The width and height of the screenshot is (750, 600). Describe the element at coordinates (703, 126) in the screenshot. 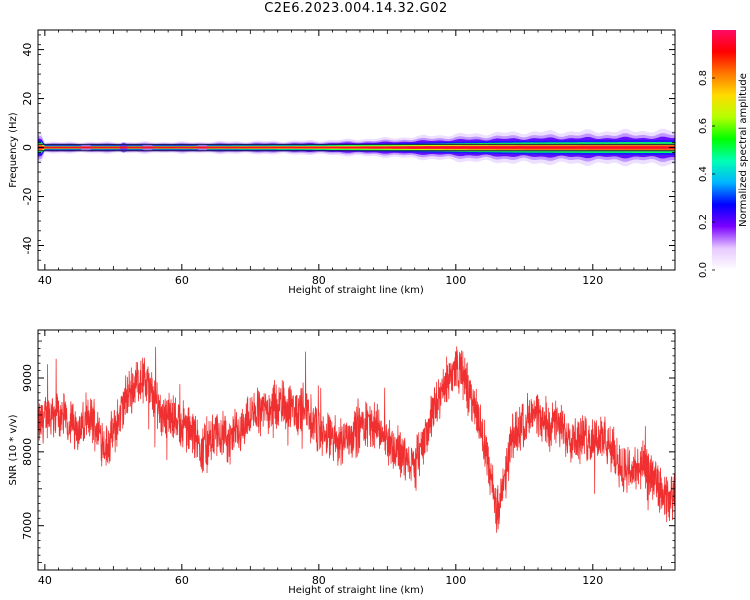

I see `colorbar-tick-label: 0.6` at that location.